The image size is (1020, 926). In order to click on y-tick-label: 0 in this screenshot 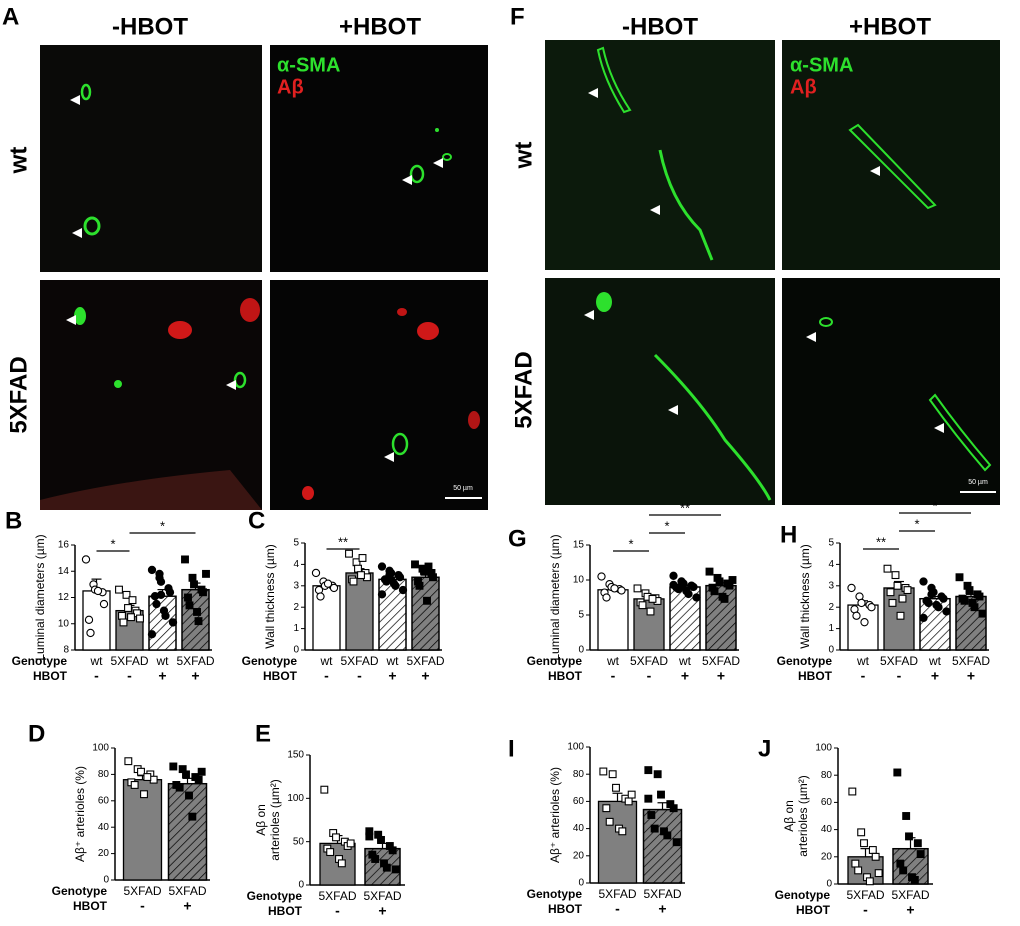, I will do `click(581, 883)`.